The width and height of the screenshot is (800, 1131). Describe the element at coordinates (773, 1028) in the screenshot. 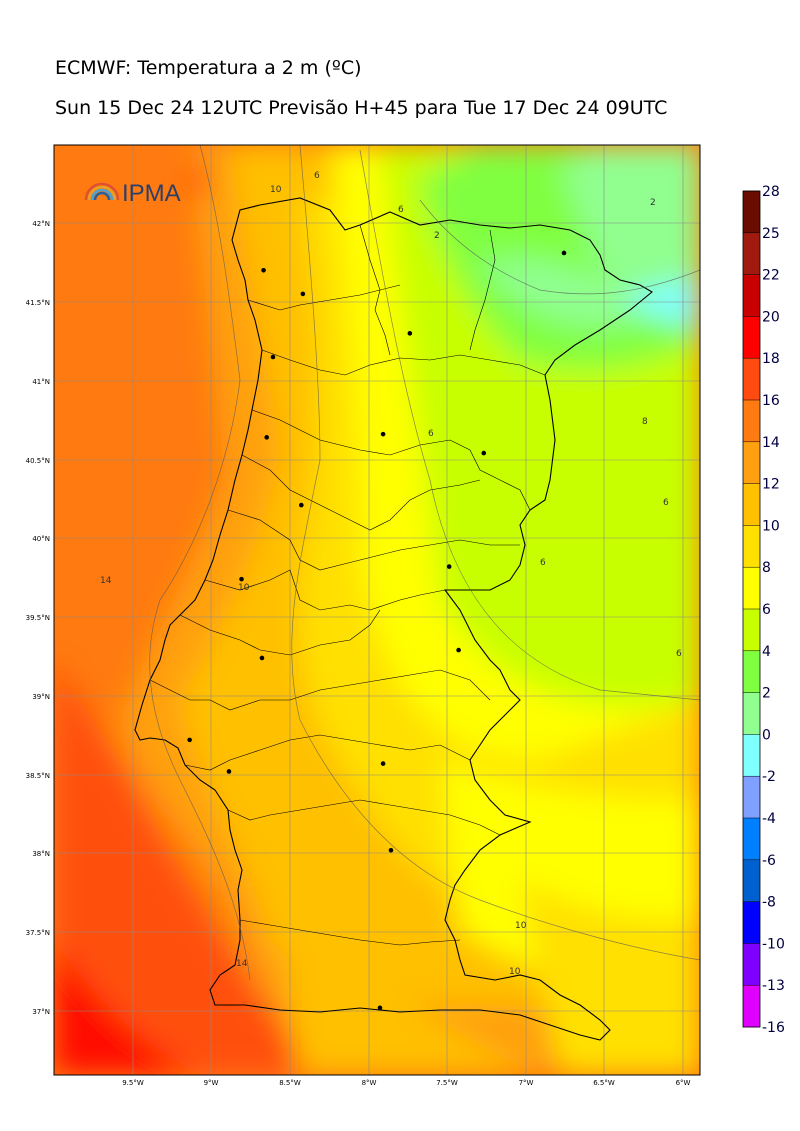

I see `colorbar-tick-label: -16` at that location.